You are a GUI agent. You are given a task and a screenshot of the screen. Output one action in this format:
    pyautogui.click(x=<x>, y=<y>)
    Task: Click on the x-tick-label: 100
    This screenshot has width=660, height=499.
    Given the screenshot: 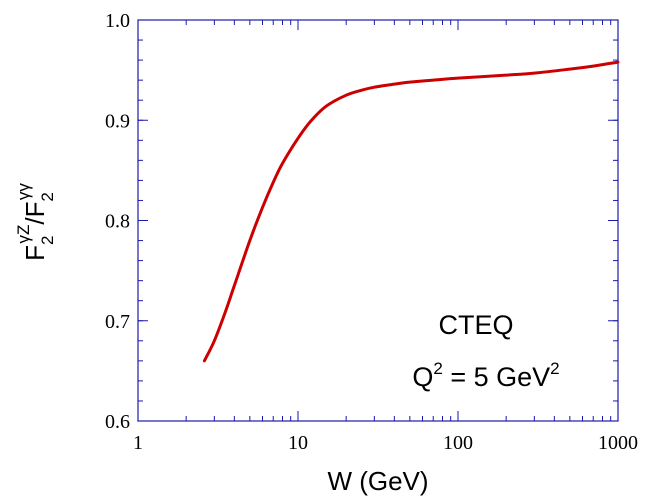 What is the action you would take?
    pyautogui.click(x=458, y=443)
    